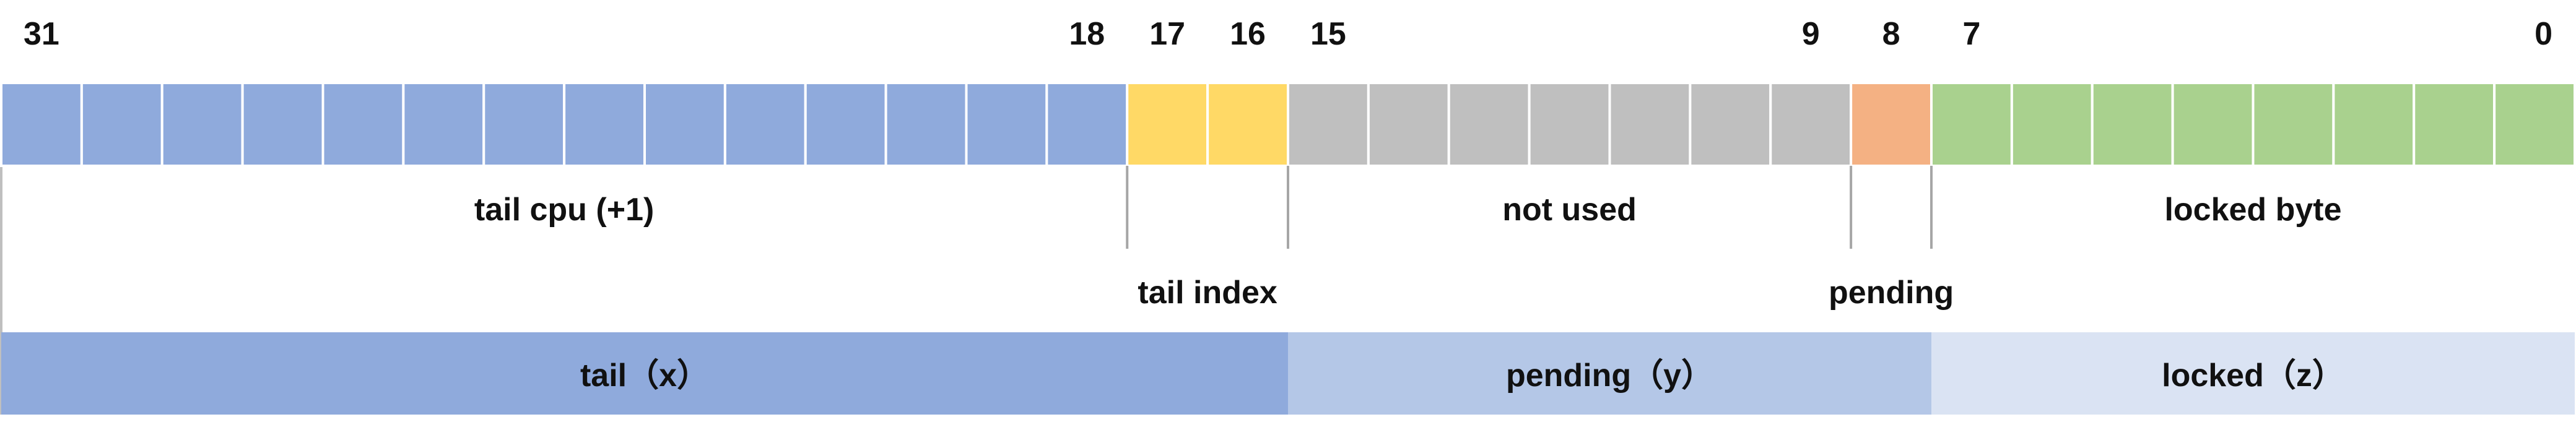 The width and height of the screenshot is (2576, 422). Describe the element at coordinates (2543, 34) in the screenshot. I see `bit-number-0: 0` at that location.